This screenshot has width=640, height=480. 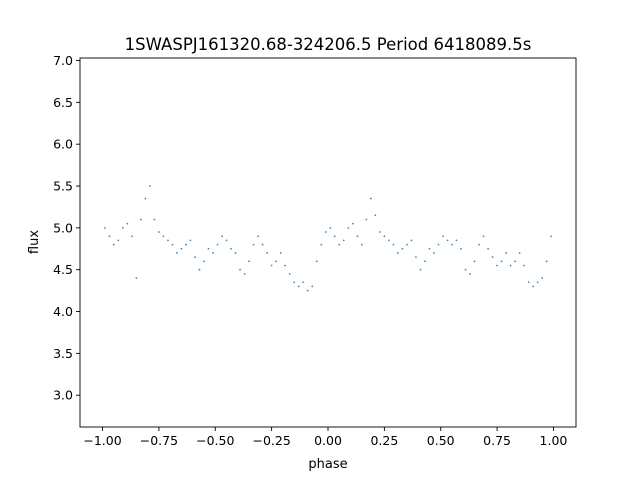 I want to click on y-tick-label: 6.0, so click(x=63, y=144).